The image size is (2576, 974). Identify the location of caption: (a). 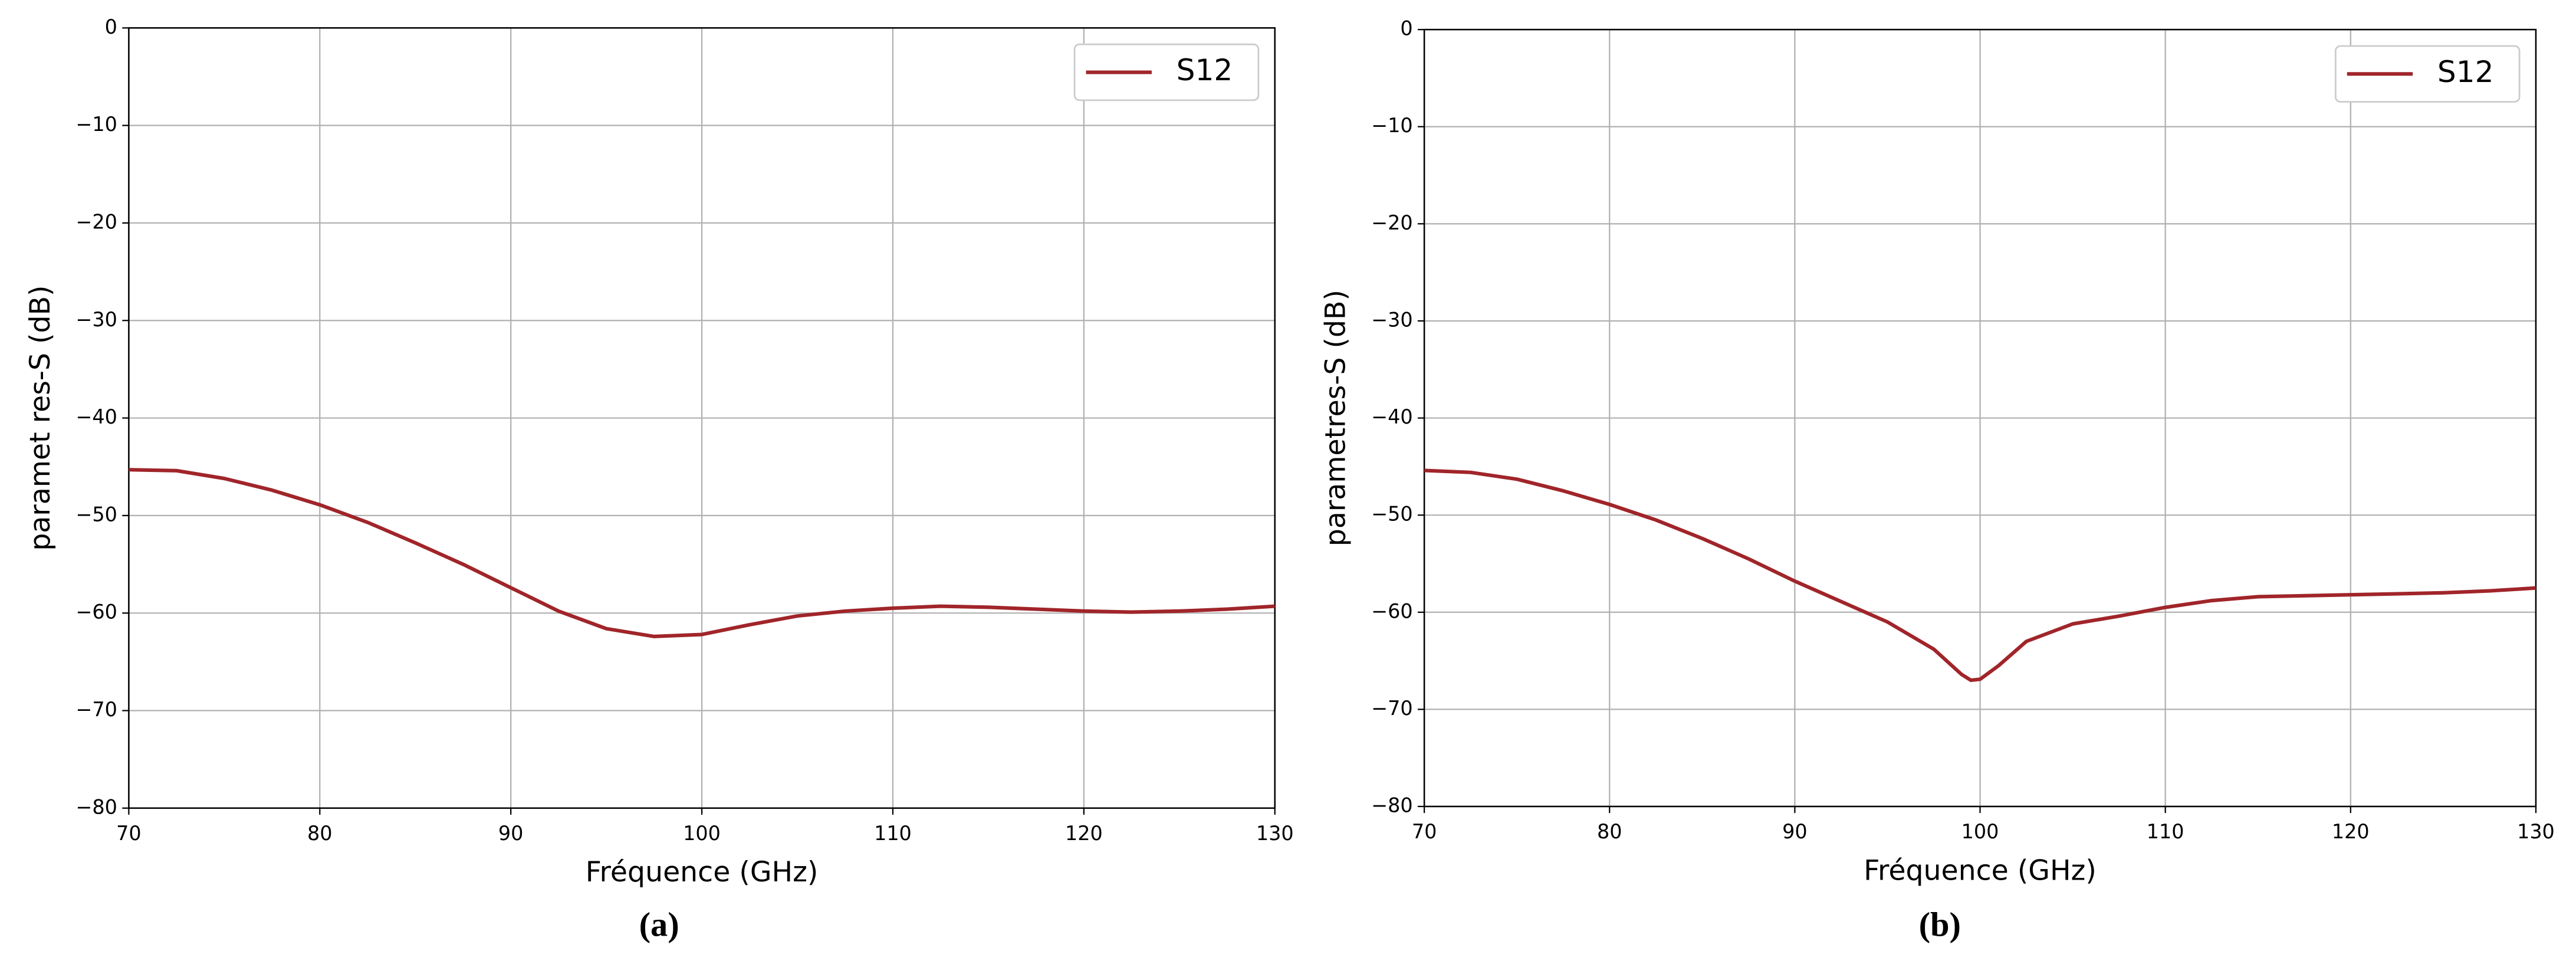
(659, 924).